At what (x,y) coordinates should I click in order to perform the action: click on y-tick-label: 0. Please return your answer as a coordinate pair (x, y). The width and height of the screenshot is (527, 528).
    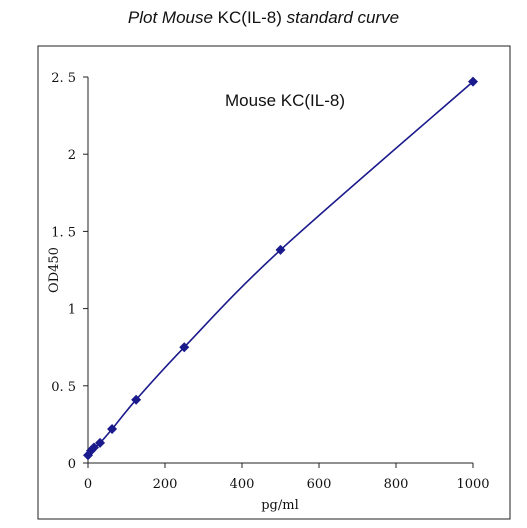
    Looking at the image, I should click on (72, 464).